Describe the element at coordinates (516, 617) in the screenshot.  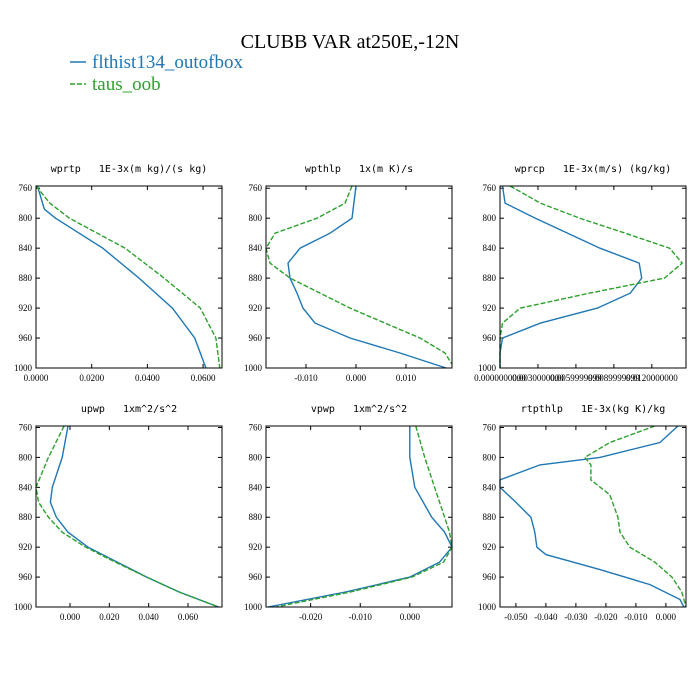
I see `x-tick-label: -0.050` at that location.